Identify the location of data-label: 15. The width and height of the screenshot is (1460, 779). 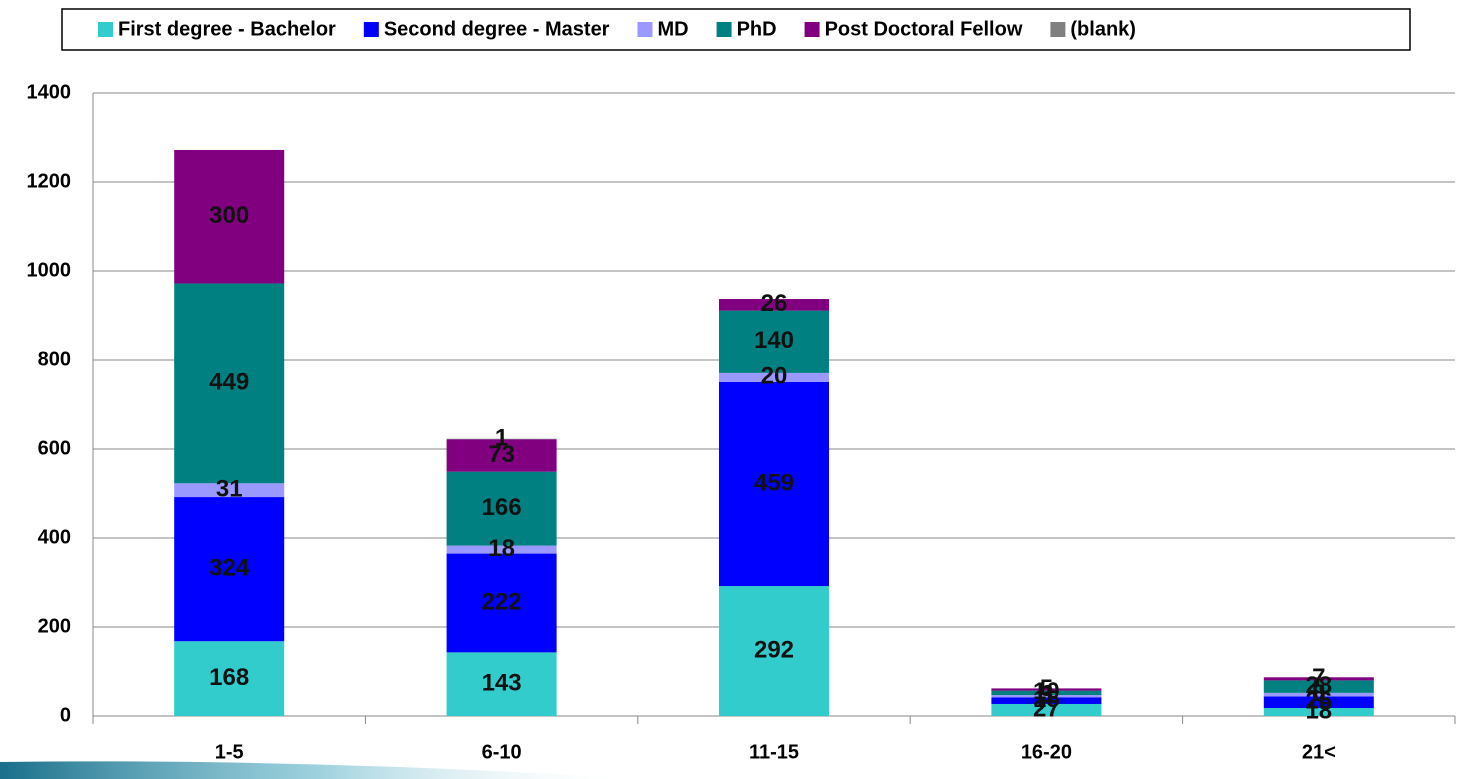
(1046, 699).